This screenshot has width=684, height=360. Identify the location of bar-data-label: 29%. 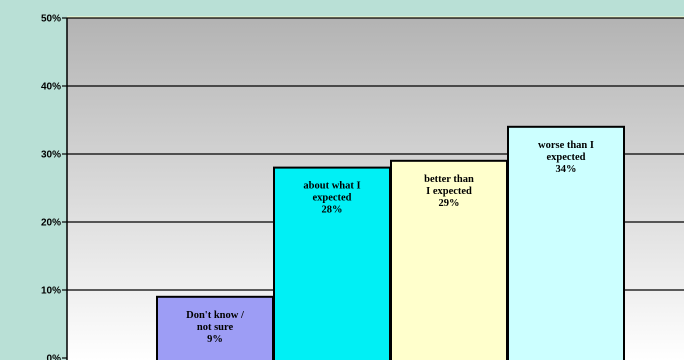
(449, 203).